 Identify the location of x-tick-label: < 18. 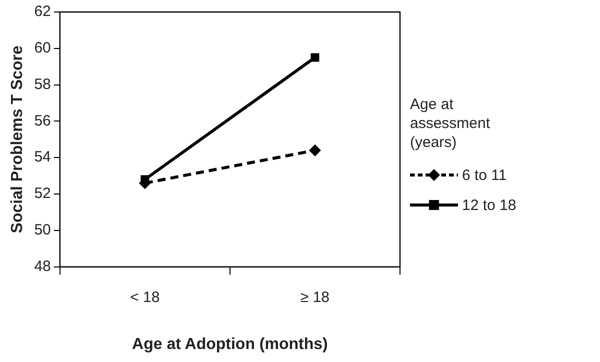
(145, 297).